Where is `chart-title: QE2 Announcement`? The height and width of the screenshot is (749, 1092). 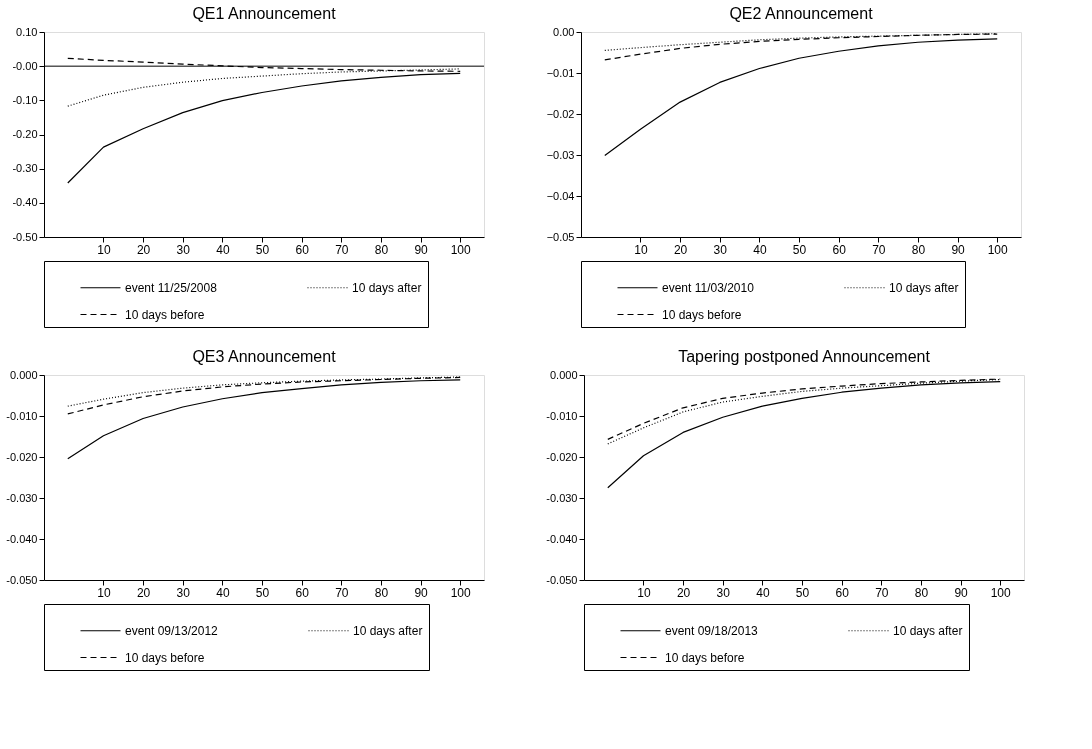 chart-title: QE2 Announcement is located at coordinates (801, 13).